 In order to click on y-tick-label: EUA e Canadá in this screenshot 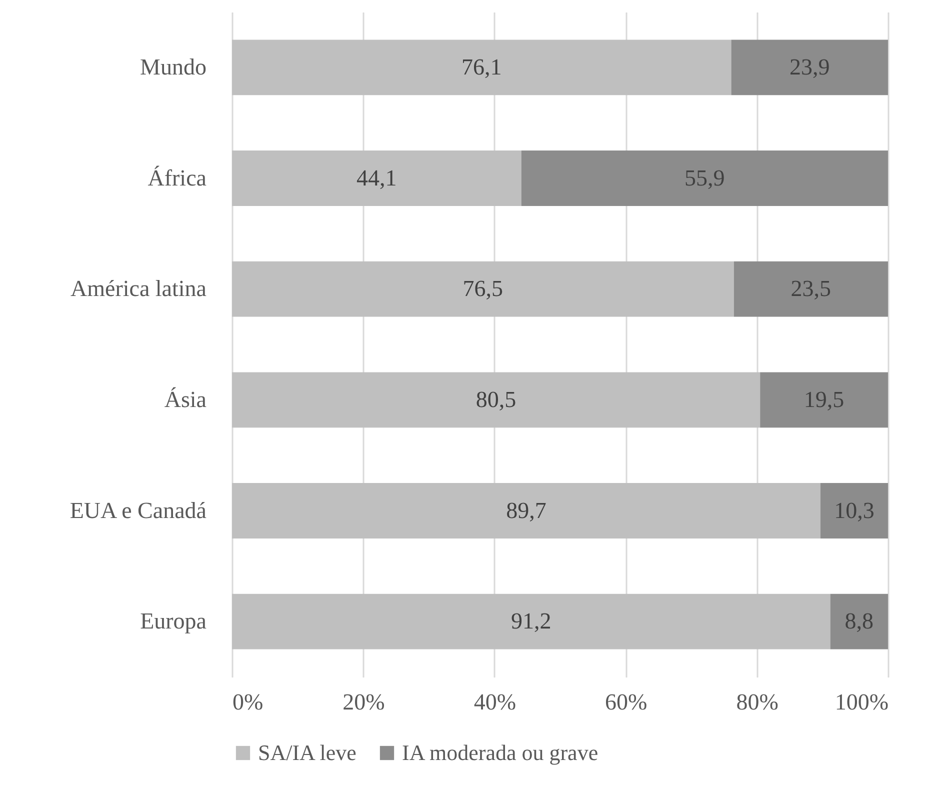, I will do `click(138, 510)`.